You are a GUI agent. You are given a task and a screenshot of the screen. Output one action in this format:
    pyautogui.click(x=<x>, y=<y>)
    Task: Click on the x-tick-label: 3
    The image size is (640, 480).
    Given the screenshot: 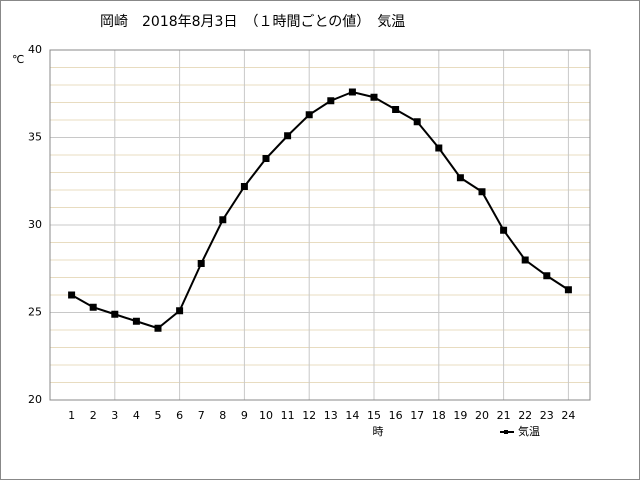 What is the action you would take?
    pyautogui.click(x=114, y=415)
    